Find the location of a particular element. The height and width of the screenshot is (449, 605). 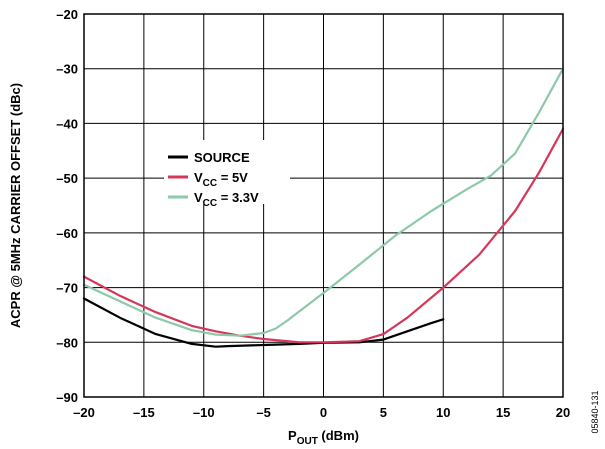

y-tick-label: –20 is located at coordinates (67, 14).